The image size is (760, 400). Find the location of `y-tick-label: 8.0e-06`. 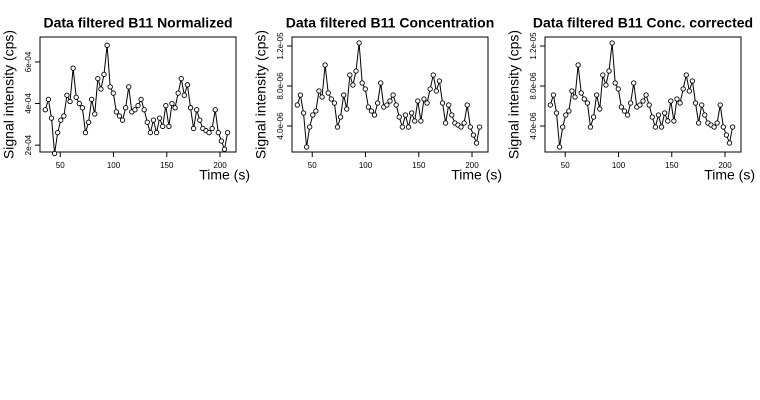

y-tick-label: 8.0e-06 is located at coordinates (280, 86).